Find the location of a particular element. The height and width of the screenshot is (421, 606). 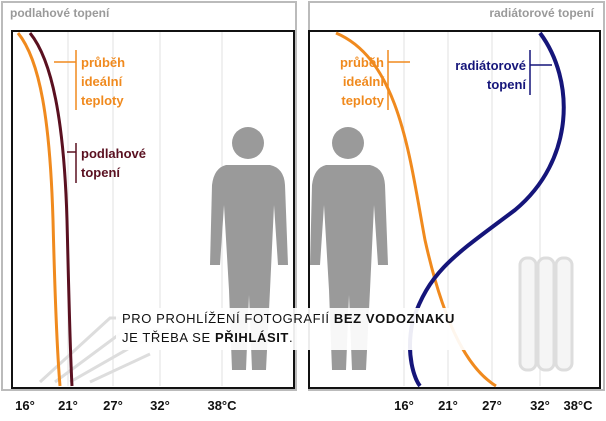

label-line: radiátorové is located at coordinates (490, 65).